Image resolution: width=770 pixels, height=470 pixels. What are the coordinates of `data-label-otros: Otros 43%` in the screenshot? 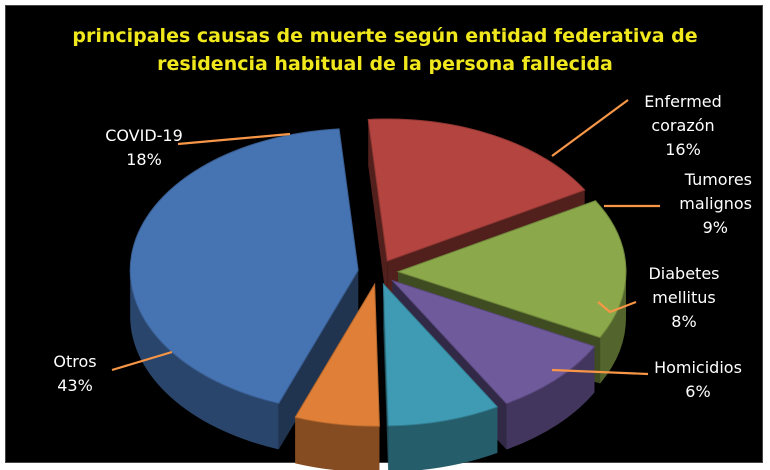 It's located at (75, 374).